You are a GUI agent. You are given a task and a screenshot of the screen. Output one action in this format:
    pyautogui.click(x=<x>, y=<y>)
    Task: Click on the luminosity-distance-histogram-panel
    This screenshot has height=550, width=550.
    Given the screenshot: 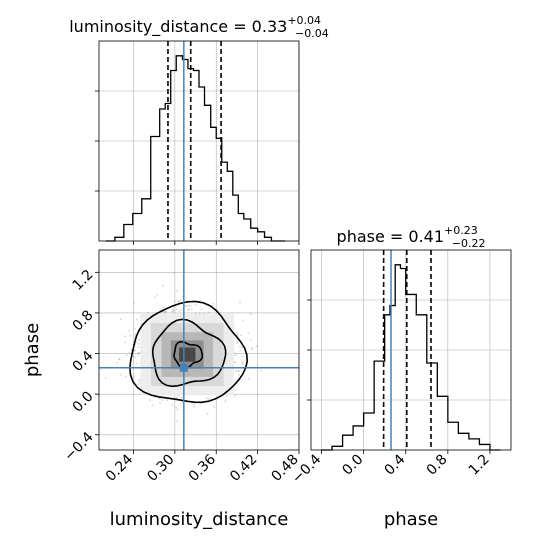 What is the action you would take?
    pyautogui.click(x=197, y=142)
    